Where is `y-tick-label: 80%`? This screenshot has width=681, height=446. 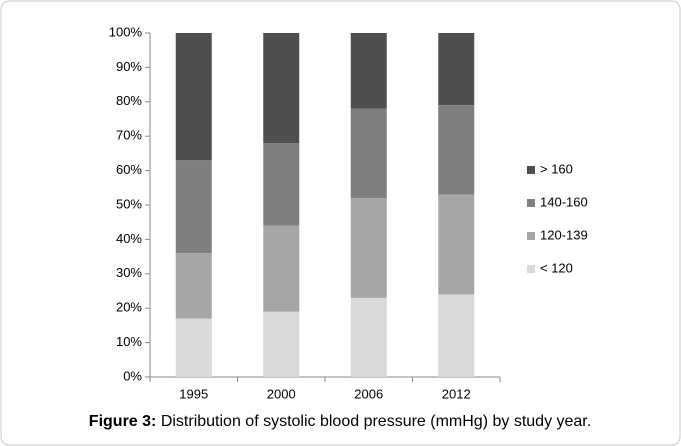
y-tick-label: 80% is located at coordinates (129, 100).